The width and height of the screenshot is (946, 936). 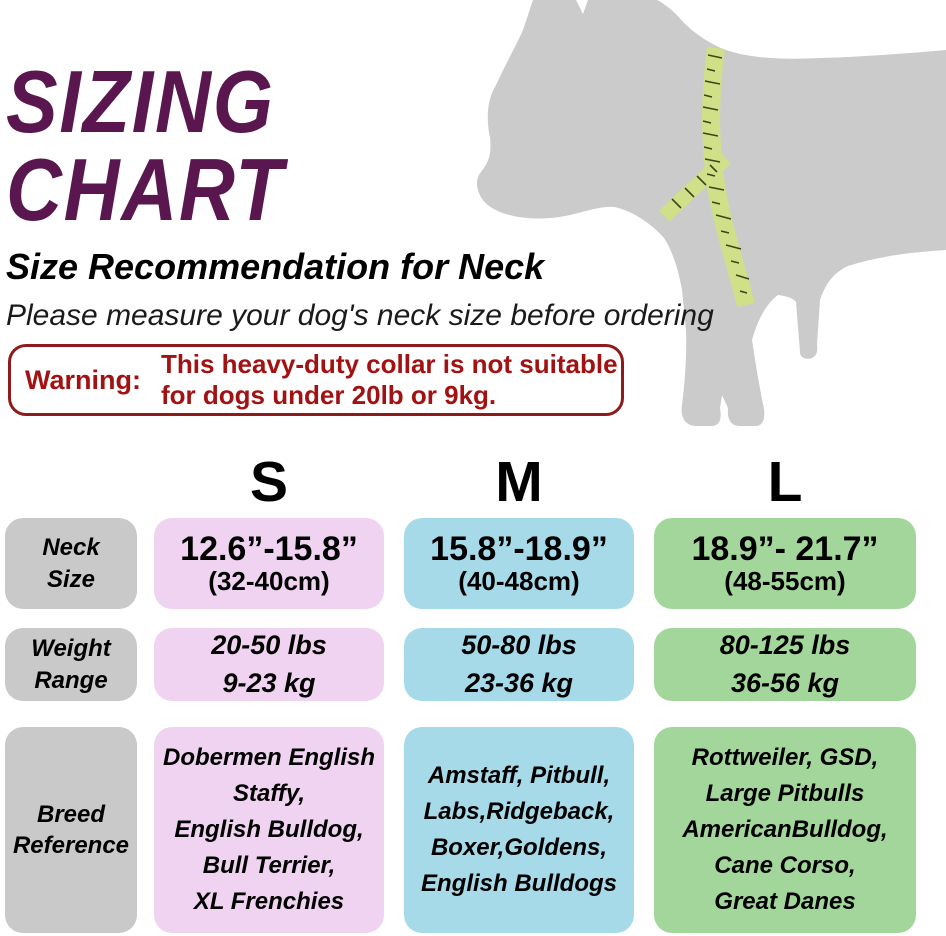 I want to click on neck-size-cell-m: 15.8”-18.9” (40-48cm), so click(x=519, y=563).